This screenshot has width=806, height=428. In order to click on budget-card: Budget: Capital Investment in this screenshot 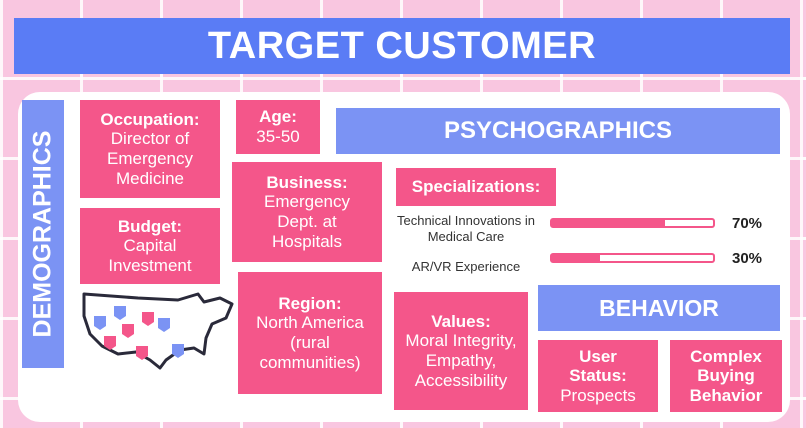, I will do `click(150, 246)`.